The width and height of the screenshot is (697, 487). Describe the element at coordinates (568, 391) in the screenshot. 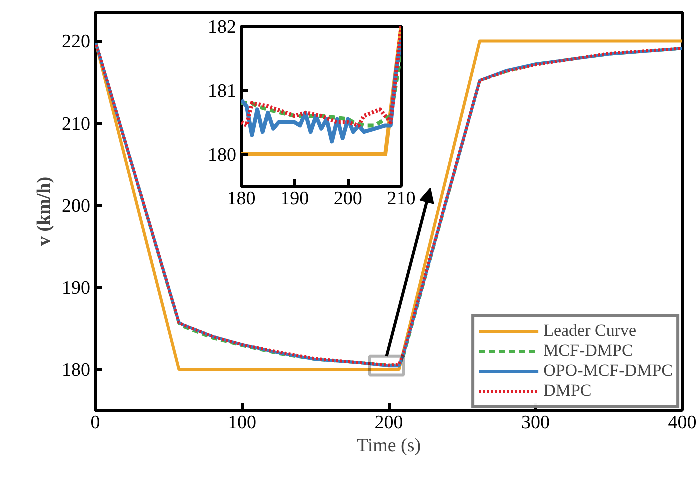

I see `legend-label: DMPC` at that location.